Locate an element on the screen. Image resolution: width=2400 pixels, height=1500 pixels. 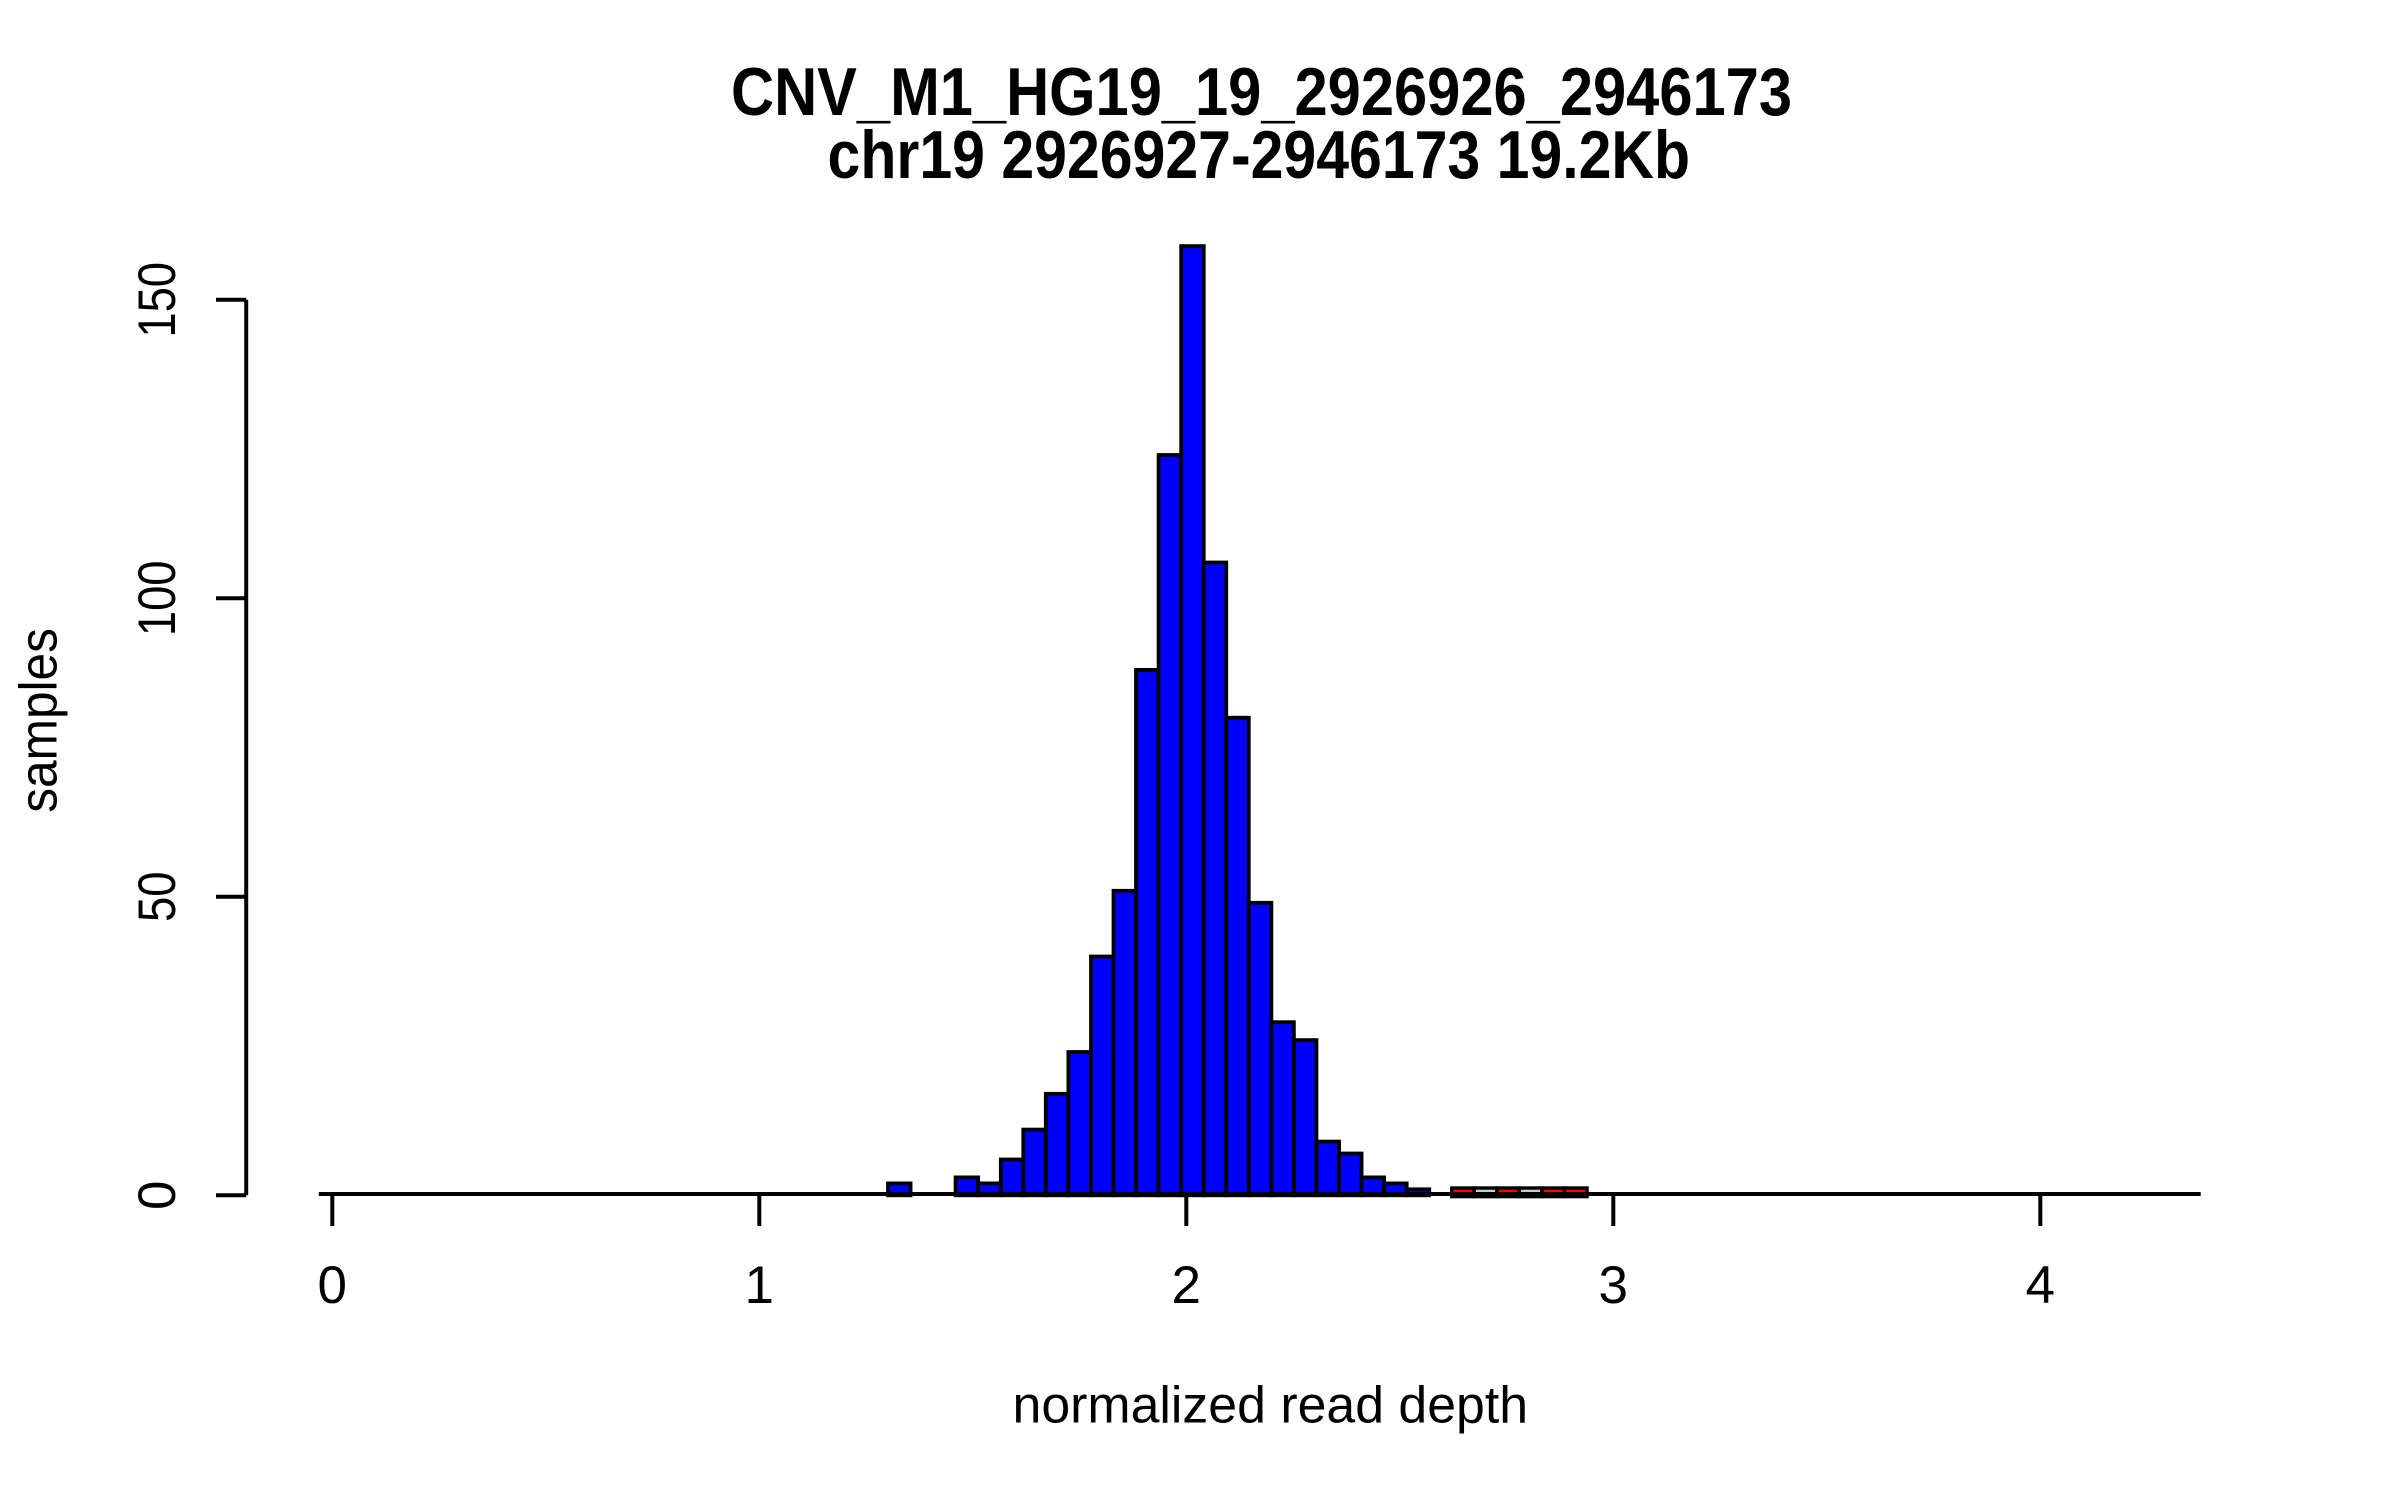
svg-text: 3 is located at coordinates (1613, 1285).